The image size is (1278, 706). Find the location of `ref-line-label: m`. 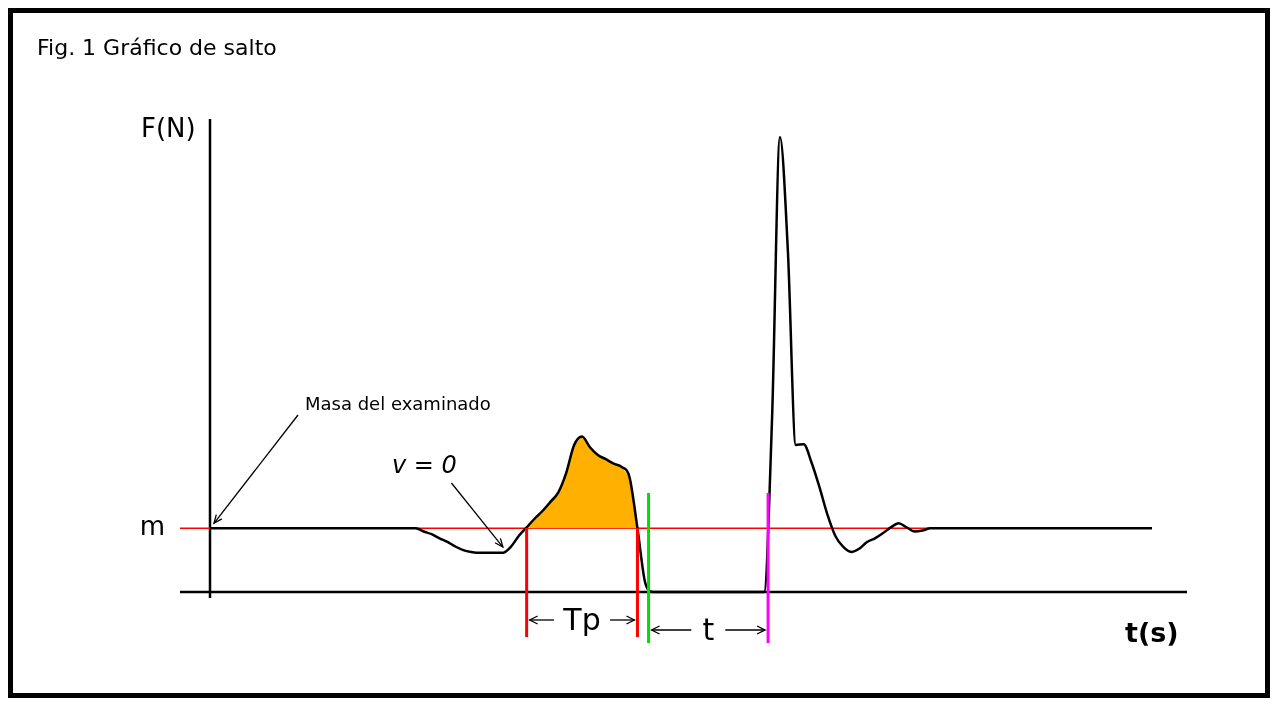

ref-line-label: m is located at coordinates (152, 526).